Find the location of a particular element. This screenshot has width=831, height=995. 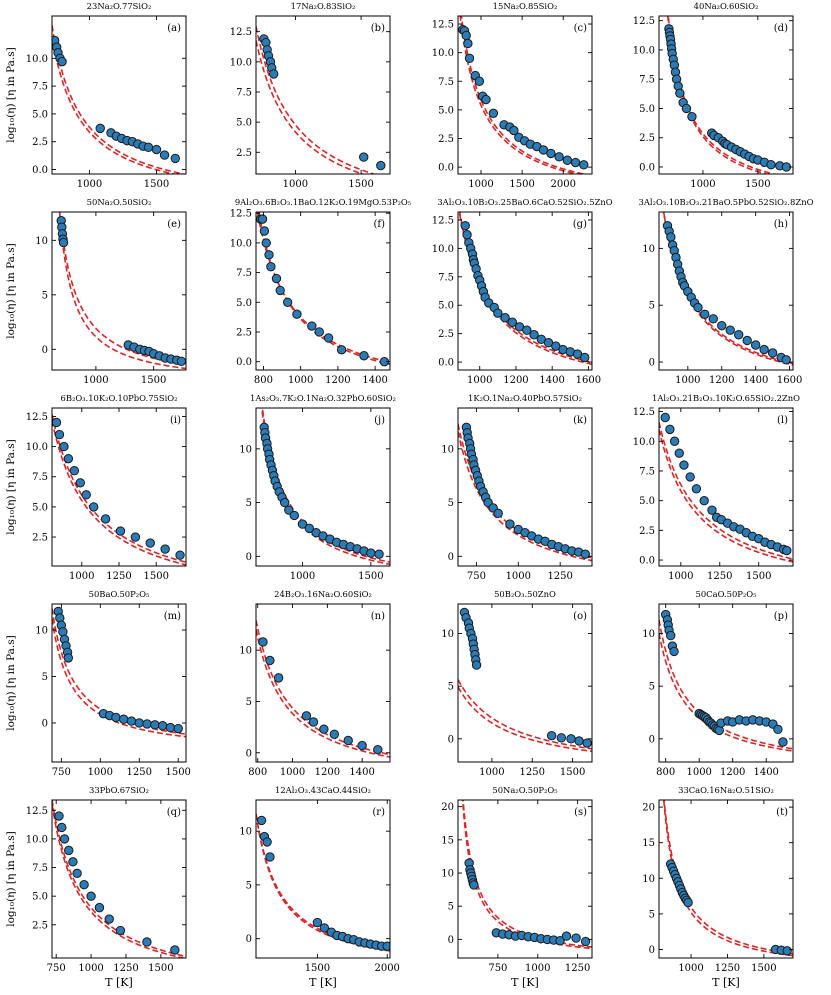

panel-title: 50B₂O₃.50ZnO is located at coordinates (525, 594).